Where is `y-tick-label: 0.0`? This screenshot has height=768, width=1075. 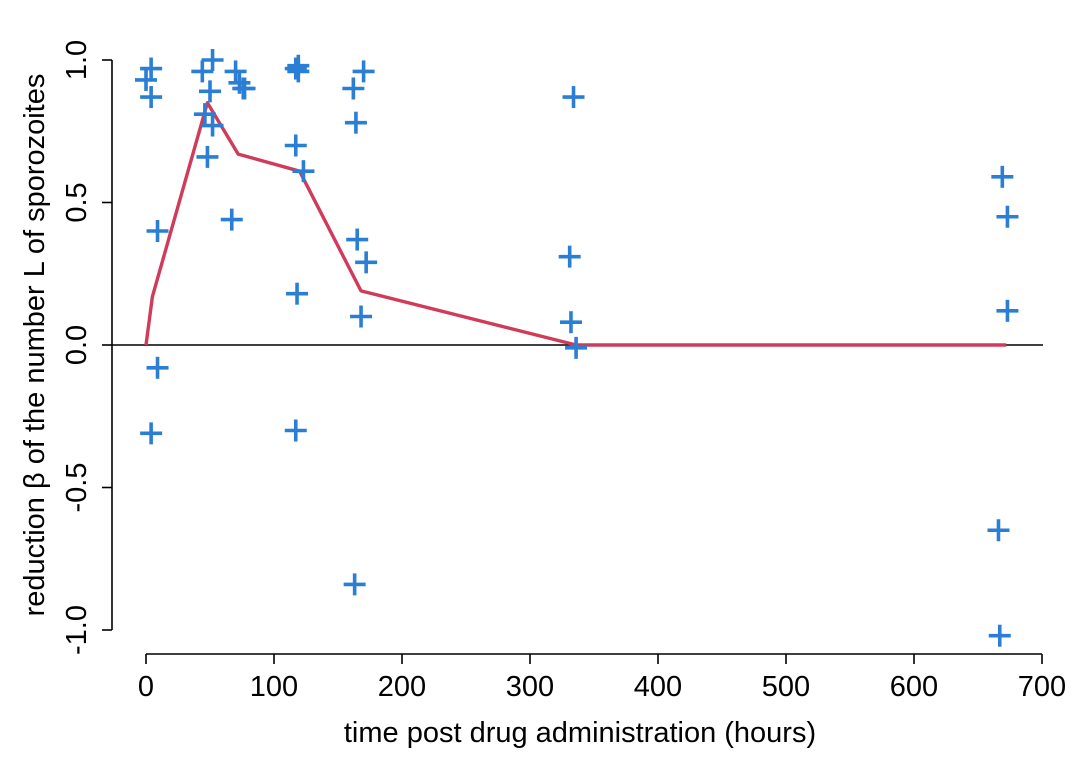 y-tick-label: 0.0 is located at coordinates (77, 345).